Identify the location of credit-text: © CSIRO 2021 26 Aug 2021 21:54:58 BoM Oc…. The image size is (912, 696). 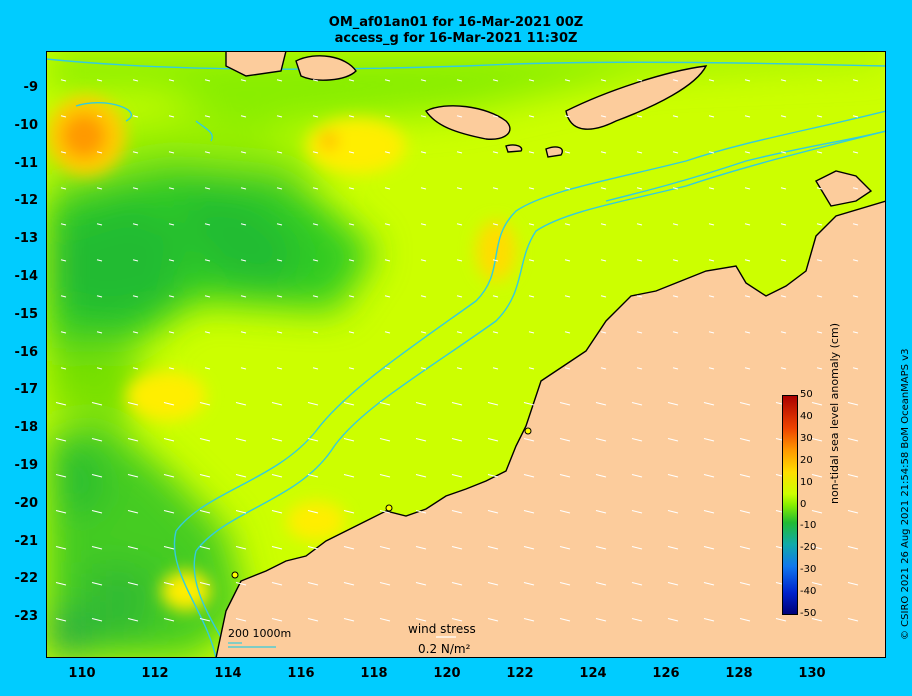
(905, 494).